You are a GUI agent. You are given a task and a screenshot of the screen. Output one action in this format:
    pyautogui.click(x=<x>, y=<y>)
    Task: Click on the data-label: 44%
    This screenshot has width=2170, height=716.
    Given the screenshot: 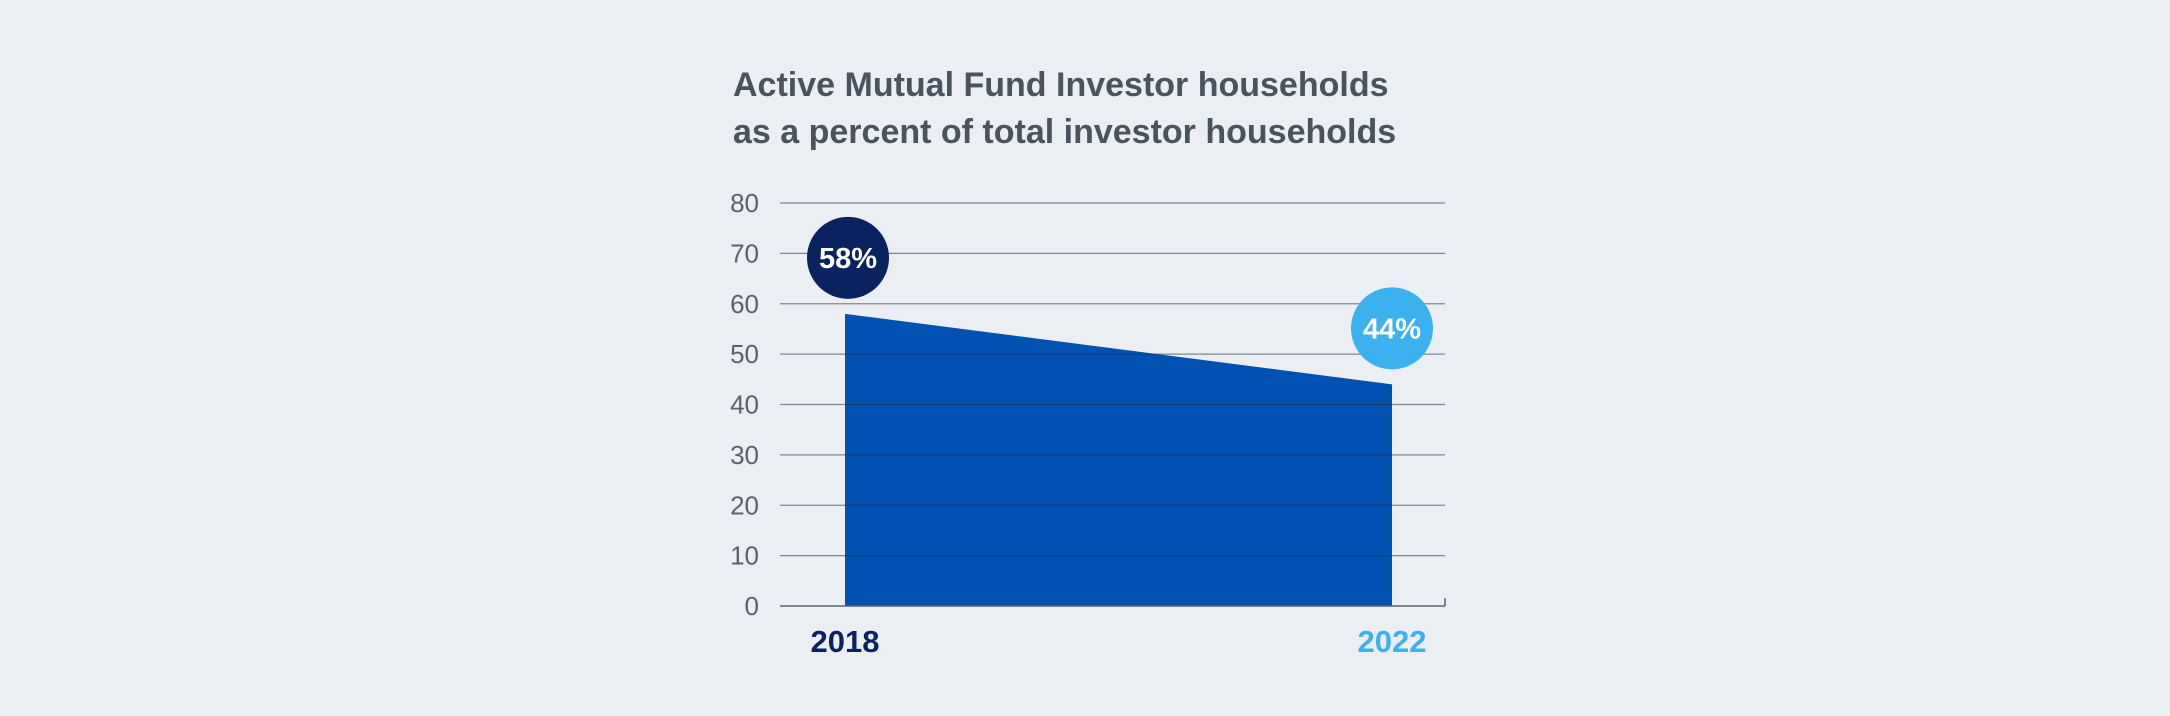 What is the action you would take?
    pyautogui.click(x=1392, y=329)
    